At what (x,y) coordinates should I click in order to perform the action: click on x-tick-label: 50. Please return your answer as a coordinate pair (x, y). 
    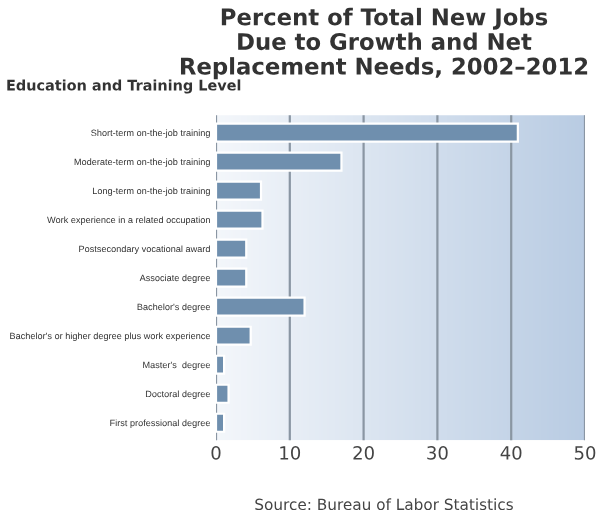
    Looking at the image, I should click on (585, 453).